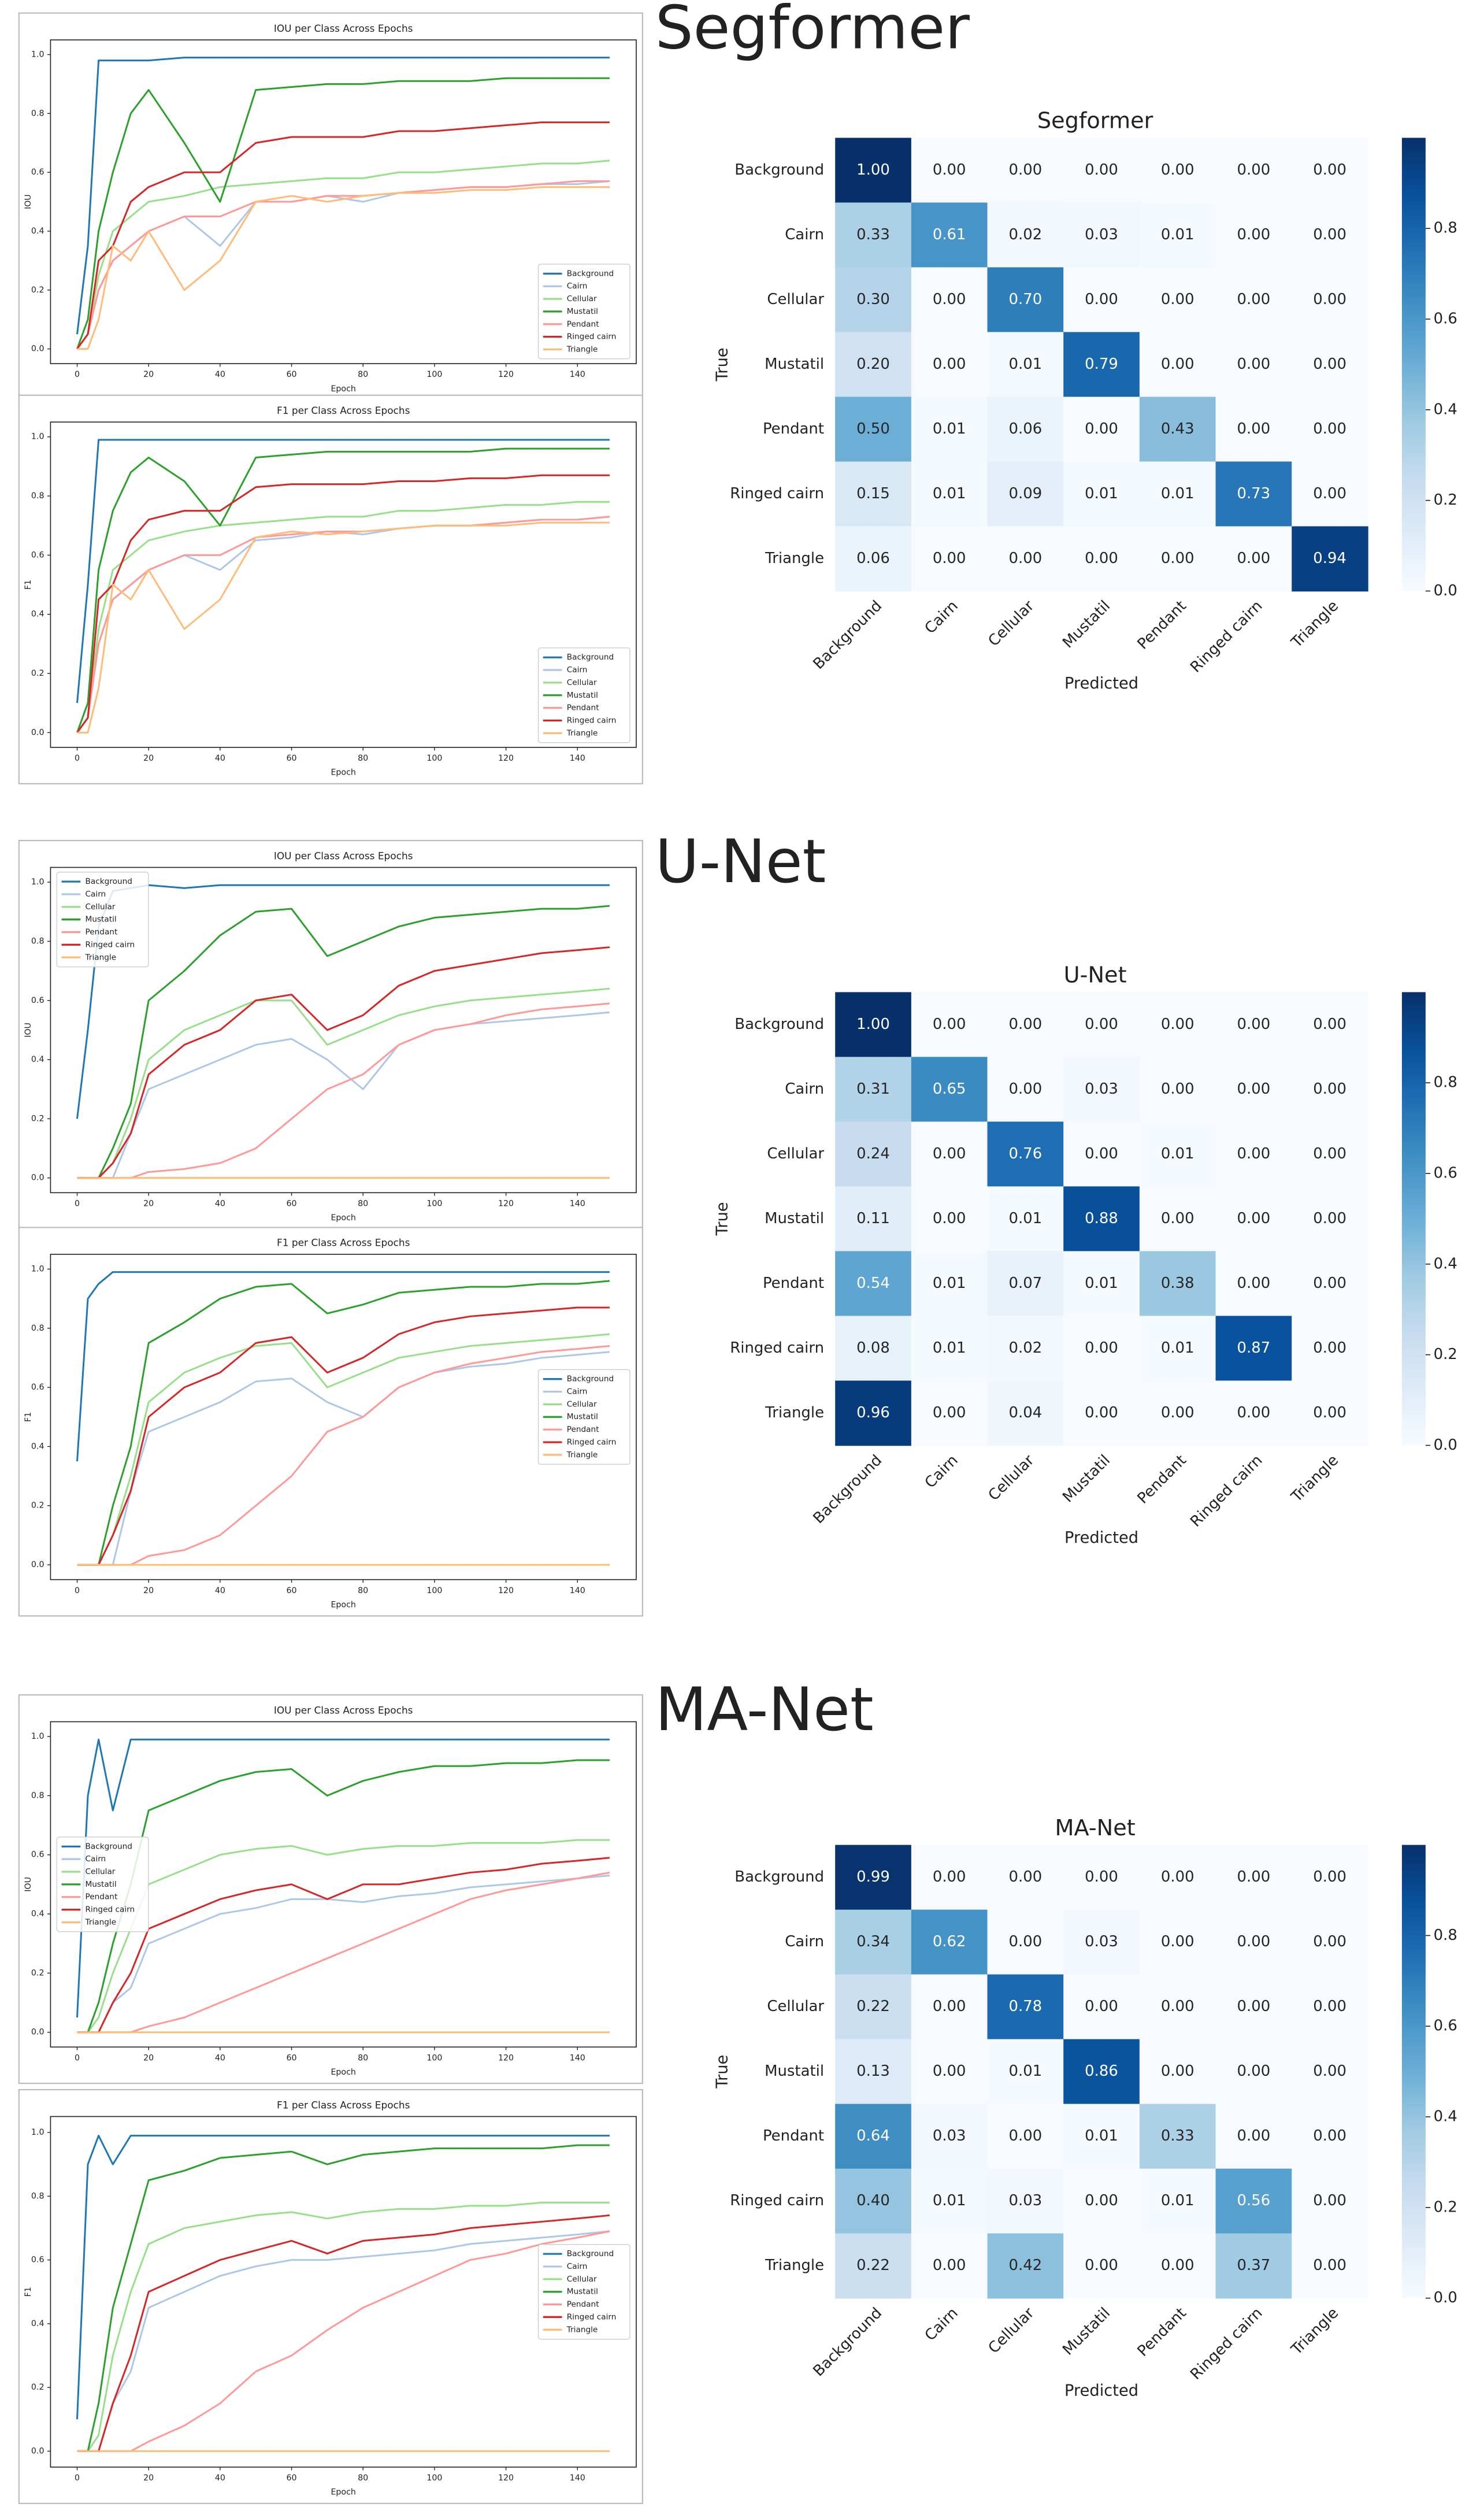  I want to click on legend-label: Cellular, so click(582, 298).